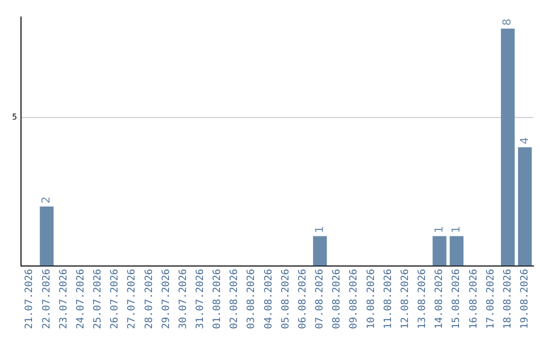 Image resolution: width=540 pixels, height=340 pixels. I want to click on x-tick-label: 16.08.2026, so click(474, 299).